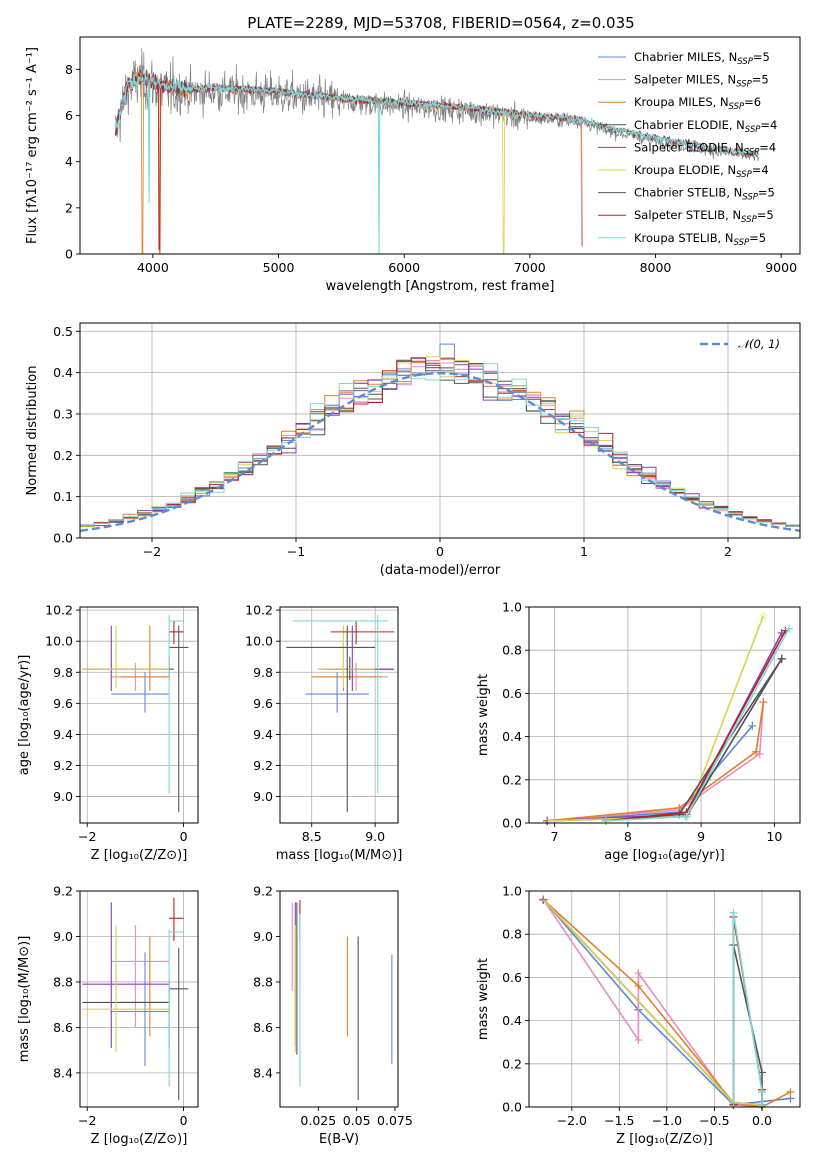  I want to click on weight-vs-Z-ytick-label: 0.8, so click(512, 934).